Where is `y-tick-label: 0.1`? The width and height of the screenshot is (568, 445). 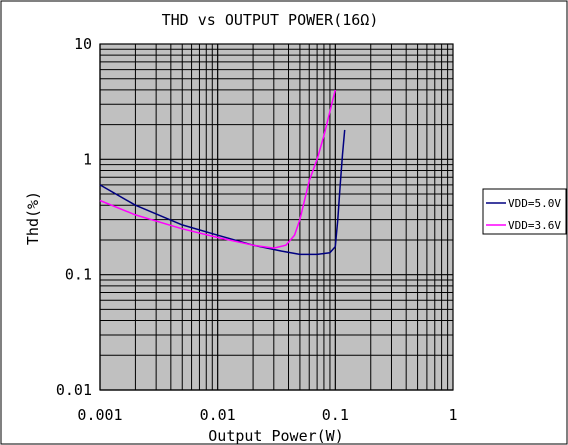 y-tick-label: 0.1 is located at coordinates (78, 275).